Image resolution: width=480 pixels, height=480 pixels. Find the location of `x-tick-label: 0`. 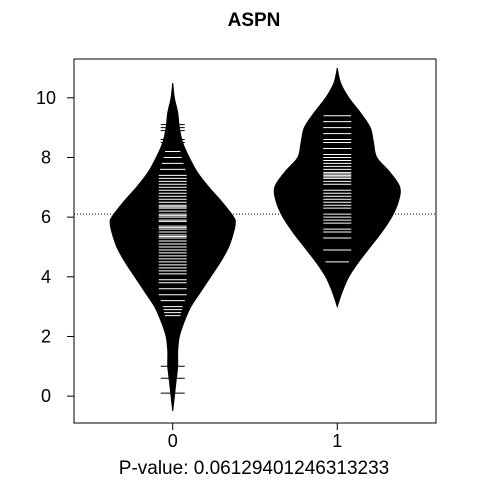

x-tick-label: 0 is located at coordinates (173, 441).